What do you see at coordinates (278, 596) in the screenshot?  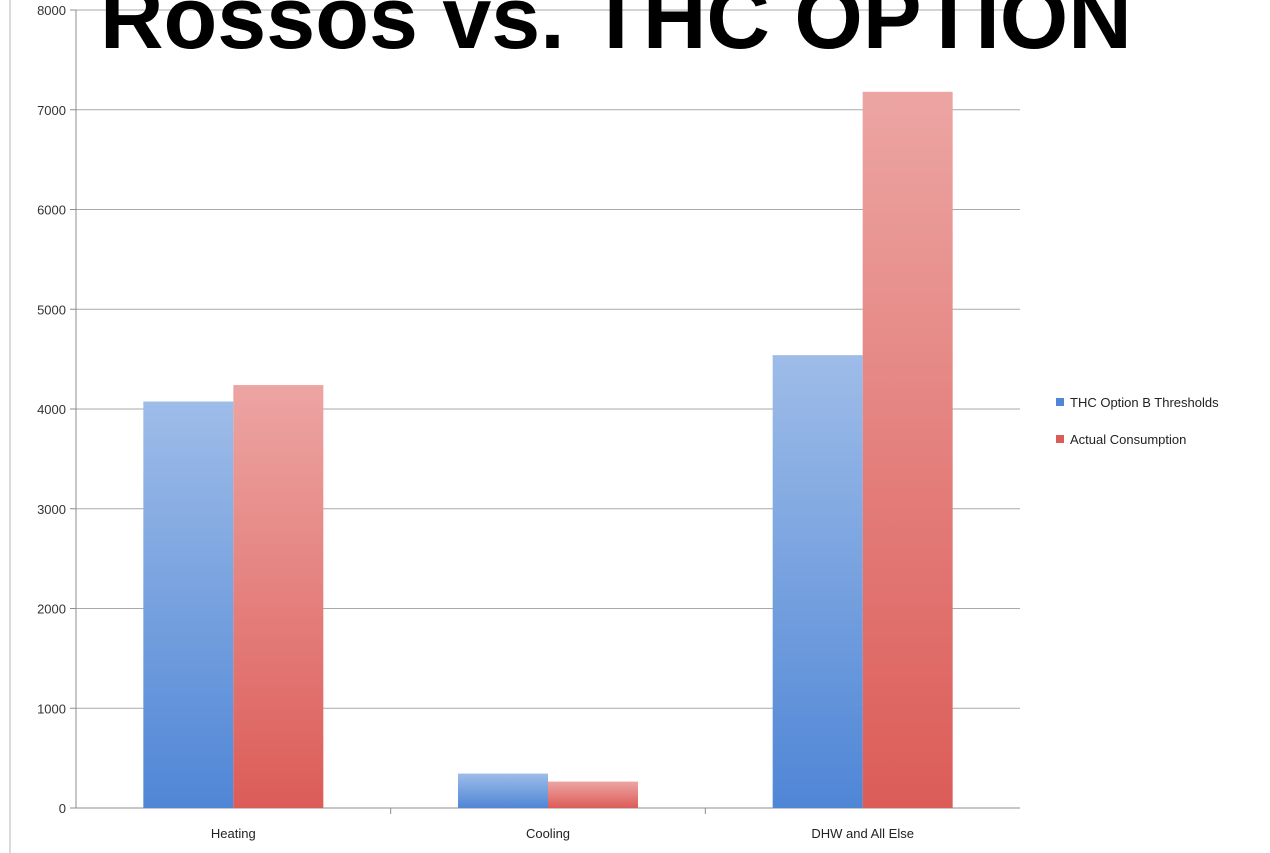 I see `bar-actual-consumption-heating` at bounding box center [278, 596].